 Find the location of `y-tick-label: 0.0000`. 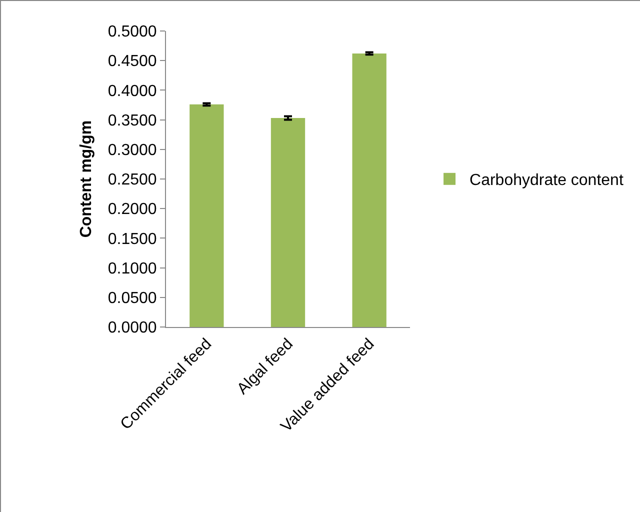

y-tick-label: 0.0000 is located at coordinates (132, 328).